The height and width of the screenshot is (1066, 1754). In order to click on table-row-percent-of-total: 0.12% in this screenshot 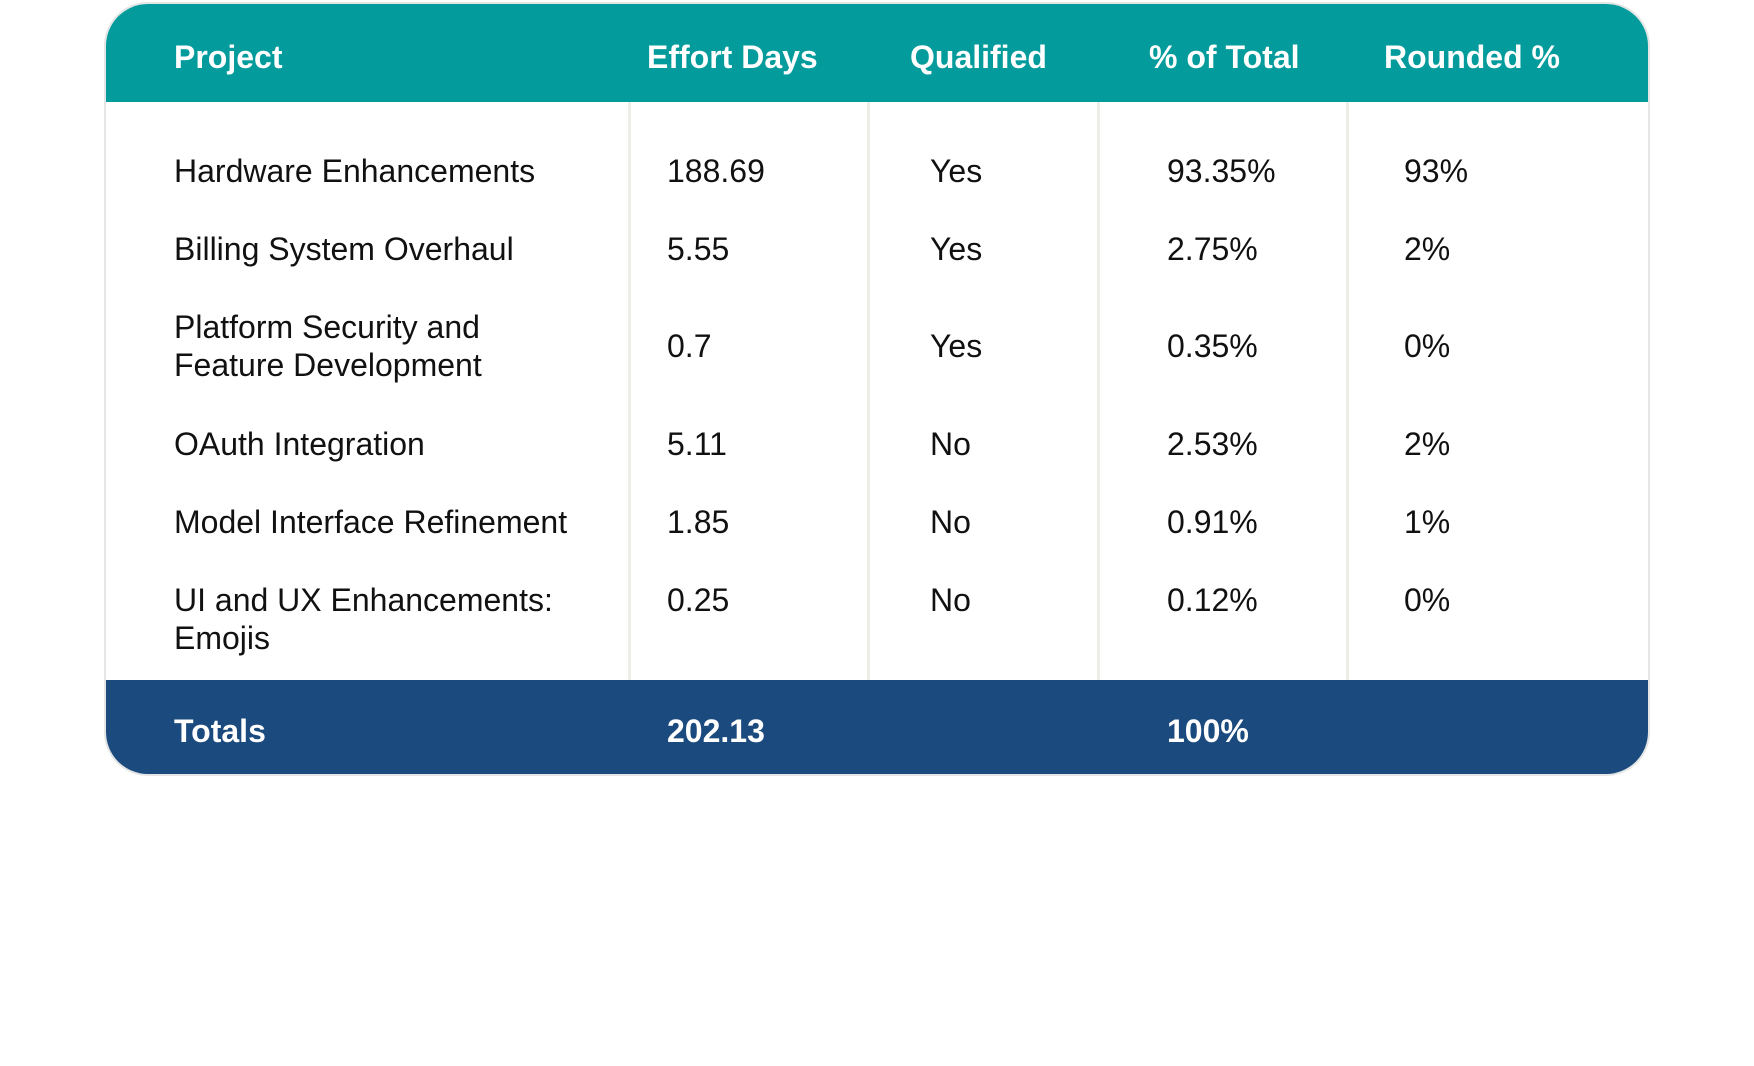, I will do `click(1212, 600)`.